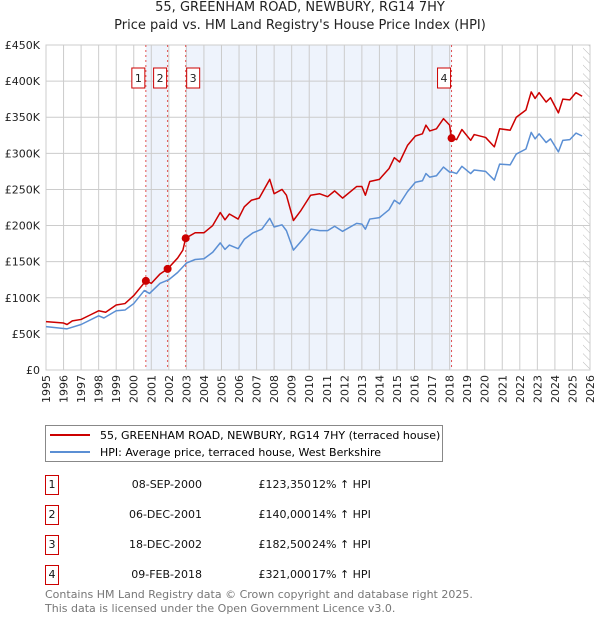 The width and height of the screenshot is (600, 620). I want to click on y-tick-label: £200K, so click(23, 226).